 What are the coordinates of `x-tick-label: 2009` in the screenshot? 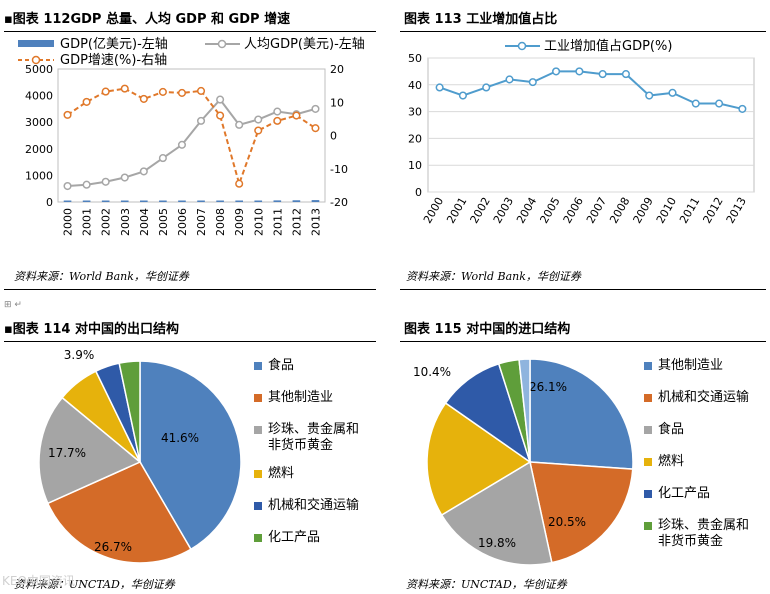 It's located at (239, 222).